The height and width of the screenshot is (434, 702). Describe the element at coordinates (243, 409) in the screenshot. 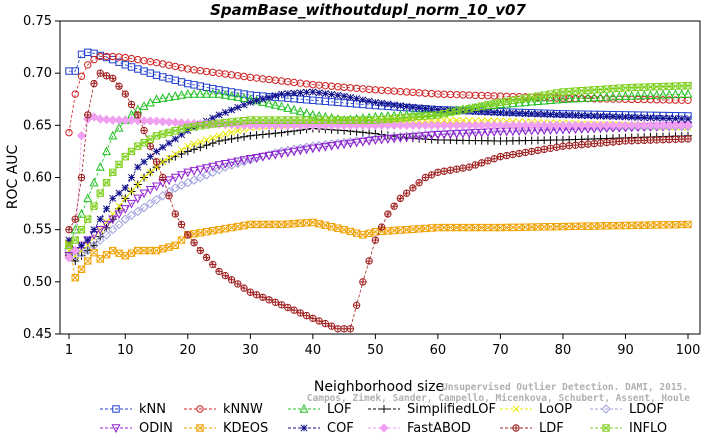

I see `legend-label-knnw: kNNW` at that location.